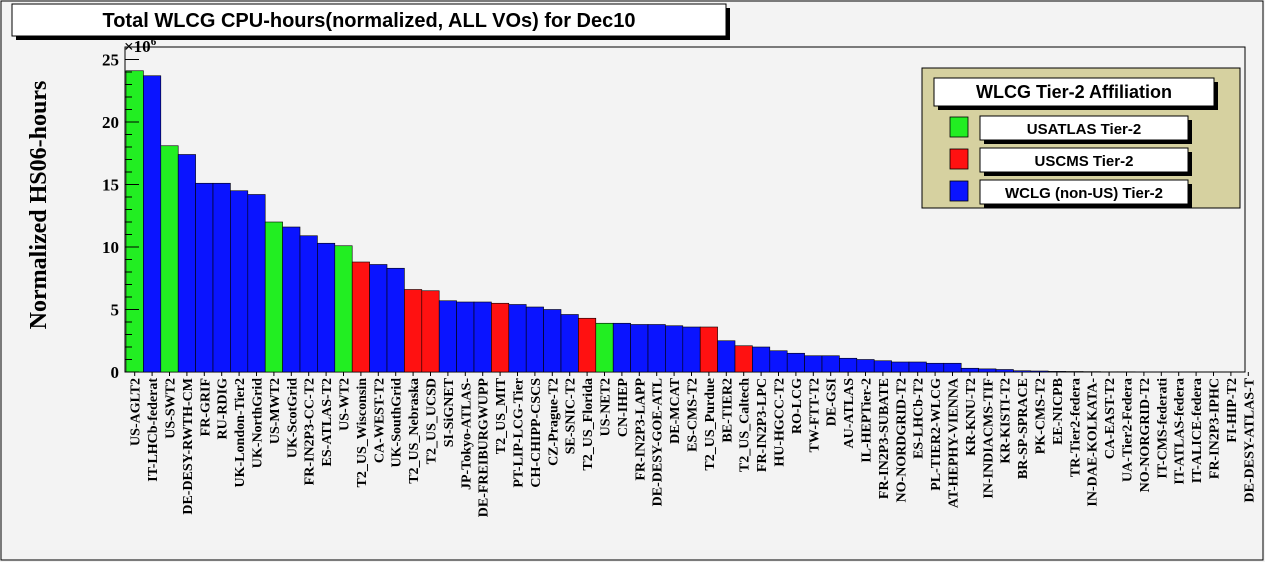 Image resolution: width=1265 pixels, height=562 pixels. Describe the element at coordinates (1056, 372) in the screenshot. I see `bar-ee-nicpb` at that location.